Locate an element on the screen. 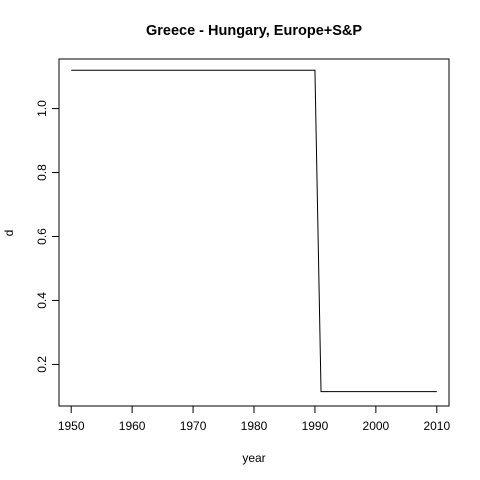  x-tick-label: 1960 is located at coordinates (132, 426).